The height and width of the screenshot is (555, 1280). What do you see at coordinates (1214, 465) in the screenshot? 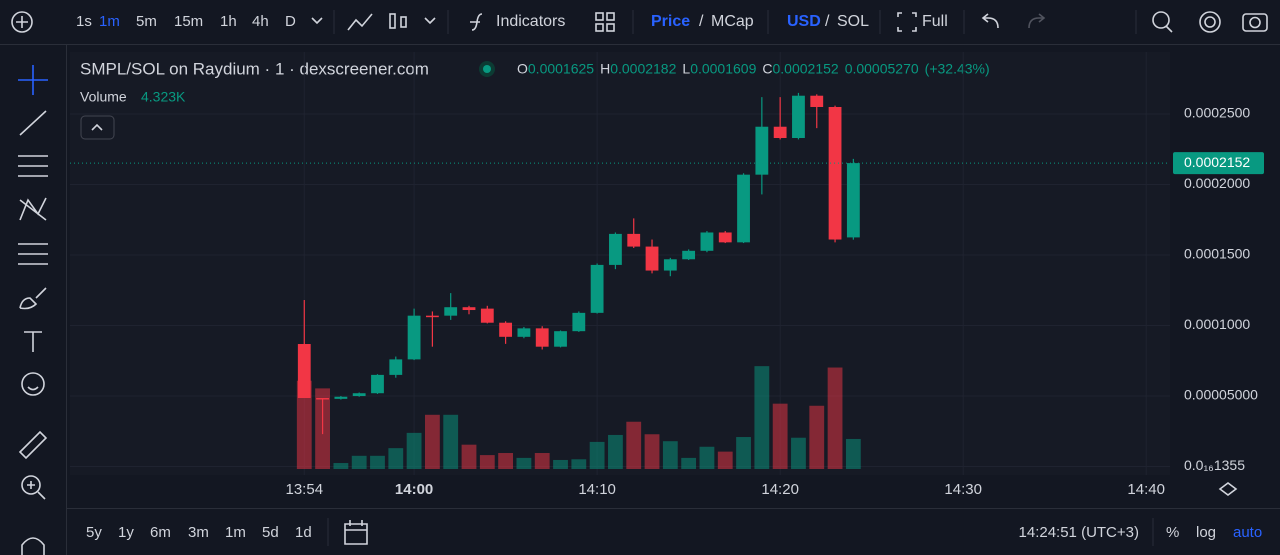
I see `y-tick-label: 0.0₁₆1355` at bounding box center [1214, 465].